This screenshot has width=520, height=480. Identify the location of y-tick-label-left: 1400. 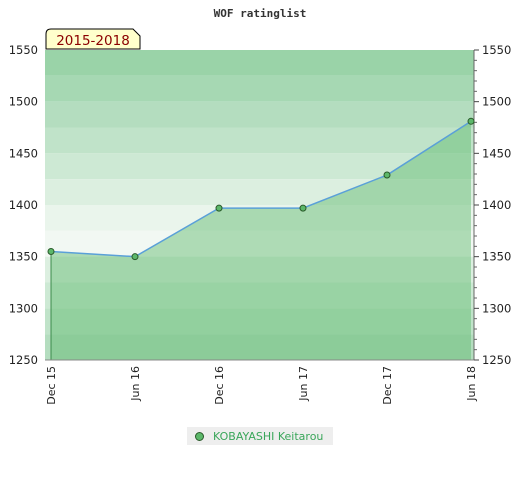
(23, 205).